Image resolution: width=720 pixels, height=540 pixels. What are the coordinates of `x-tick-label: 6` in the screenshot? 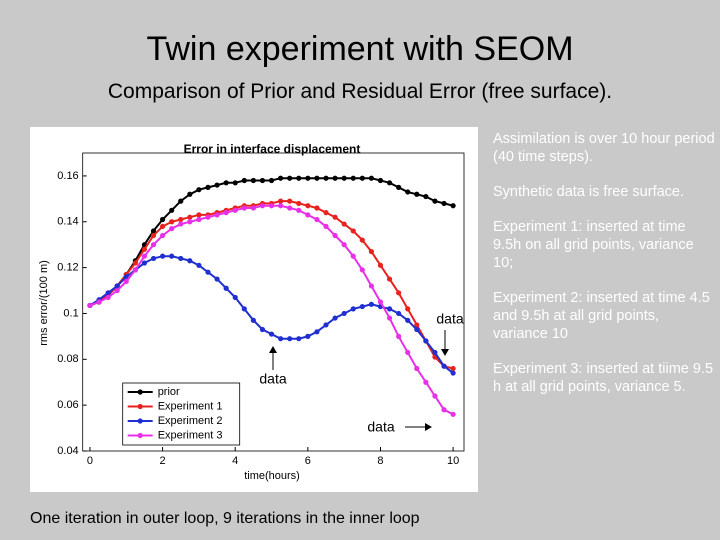 It's located at (308, 461).